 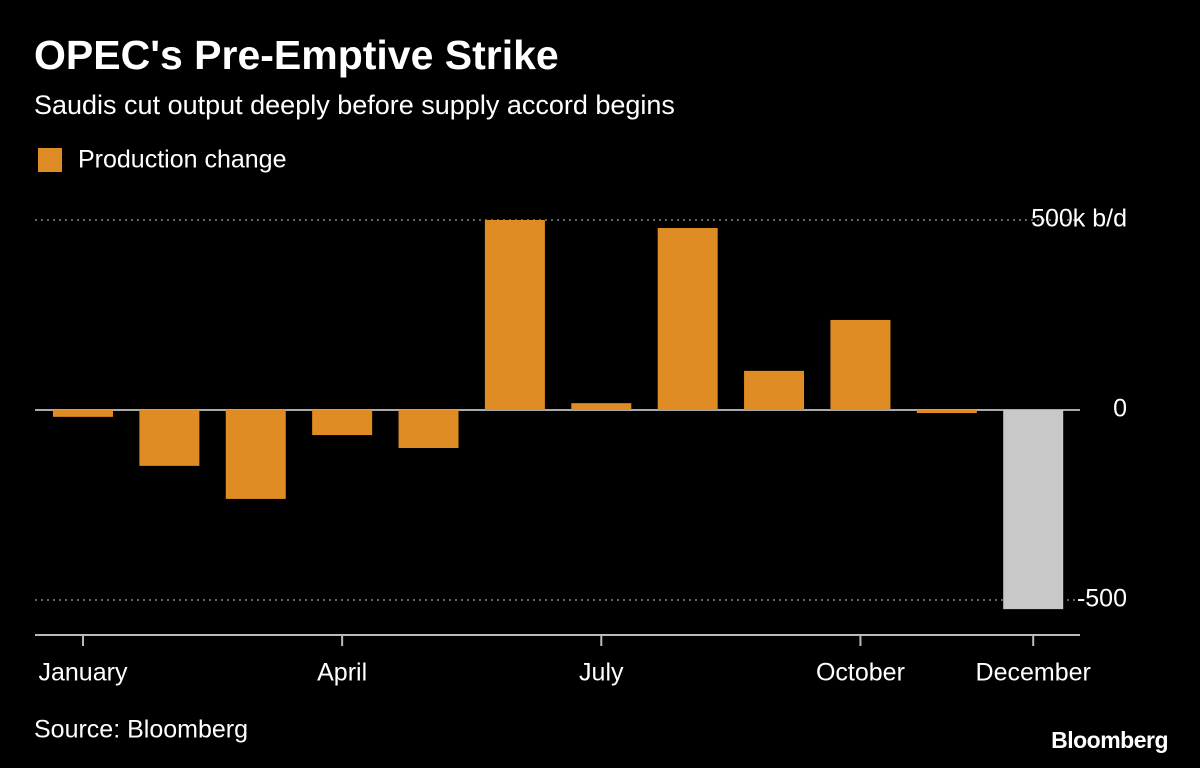 What do you see at coordinates (83, 673) in the screenshot?
I see `x-tick-label: January` at bounding box center [83, 673].